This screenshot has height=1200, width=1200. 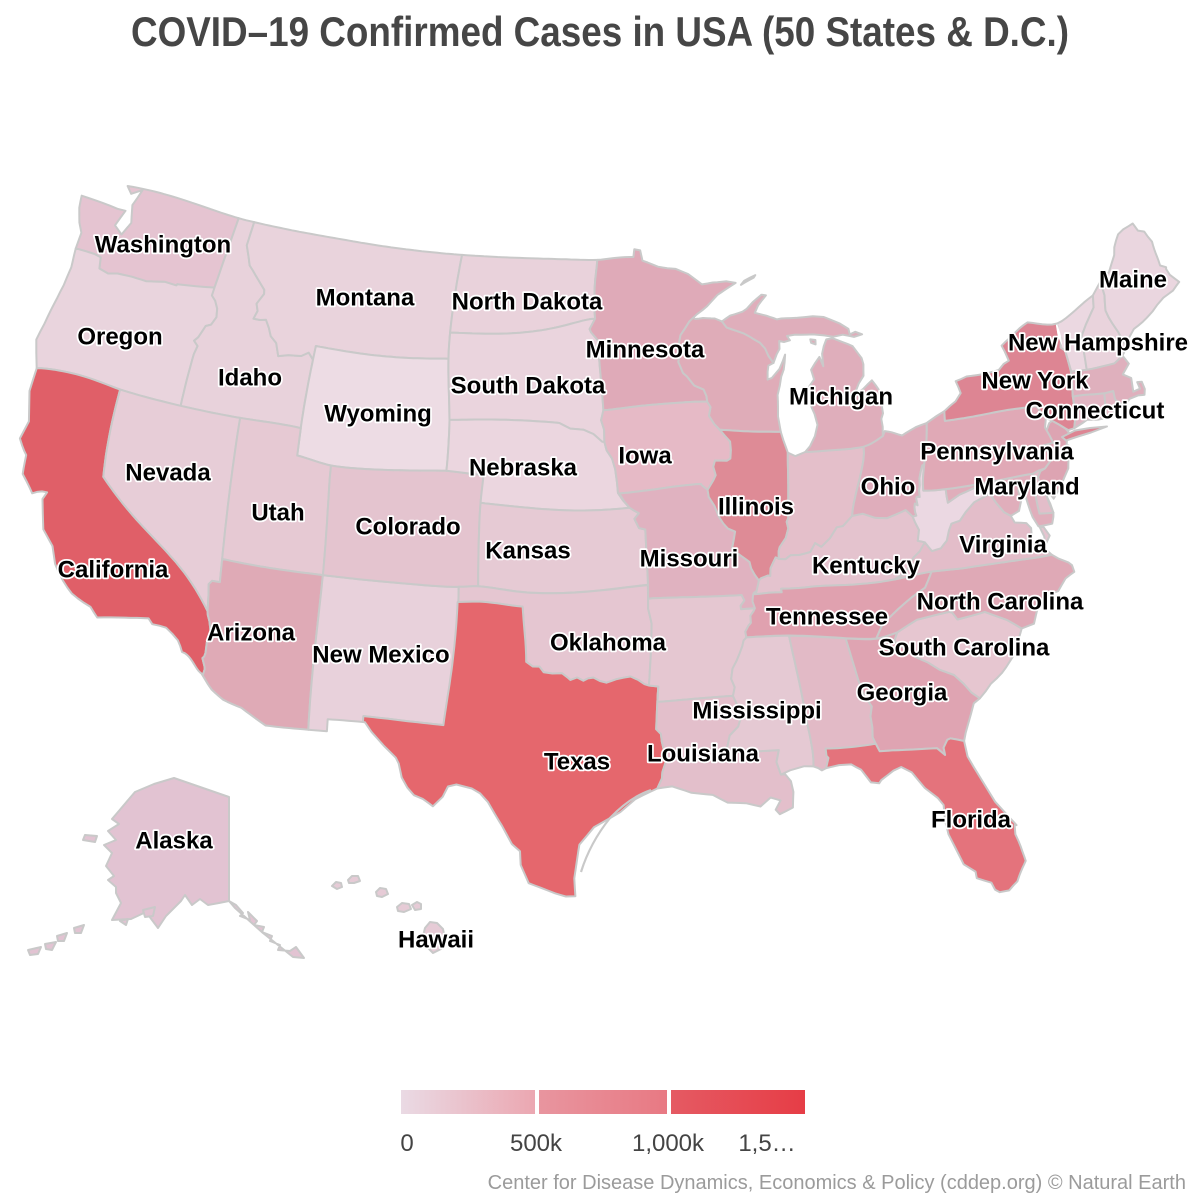 What do you see at coordinates (436, 940) in the screenshot?
I see `svg-text: Hawaii` at bounding box center [436, 940].